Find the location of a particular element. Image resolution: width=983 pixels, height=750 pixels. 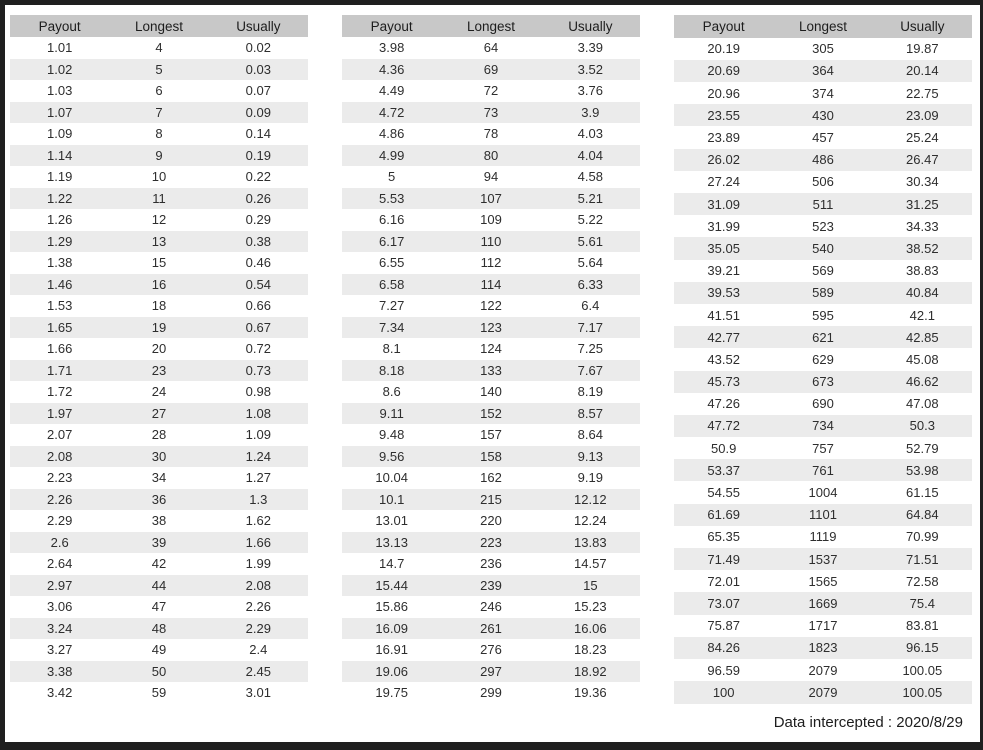

table-cell: 506 is located at coordinates (823, 182).